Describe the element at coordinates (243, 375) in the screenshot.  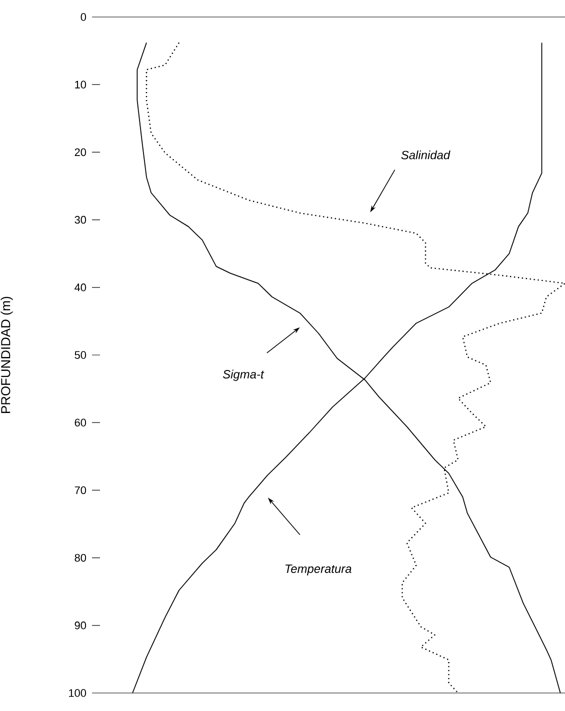
I see `annotation: Sigma-t` at that location.